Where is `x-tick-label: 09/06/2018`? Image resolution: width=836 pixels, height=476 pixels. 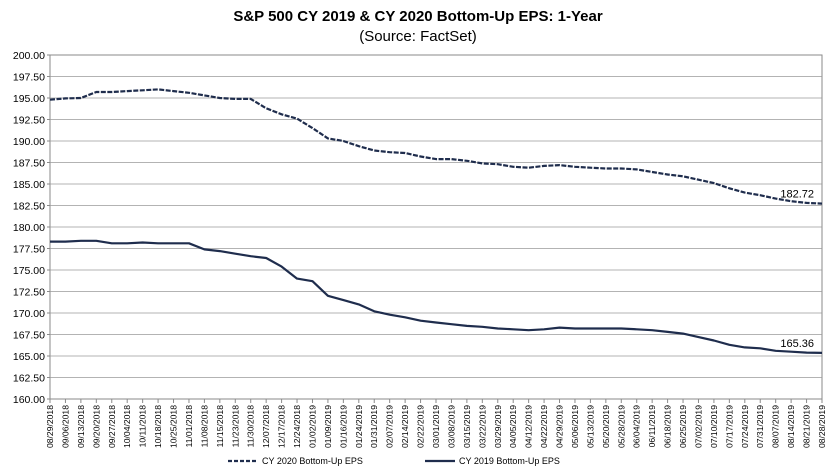 x-tick-label: 09/06/2018 is located at coordinates (65, 426).